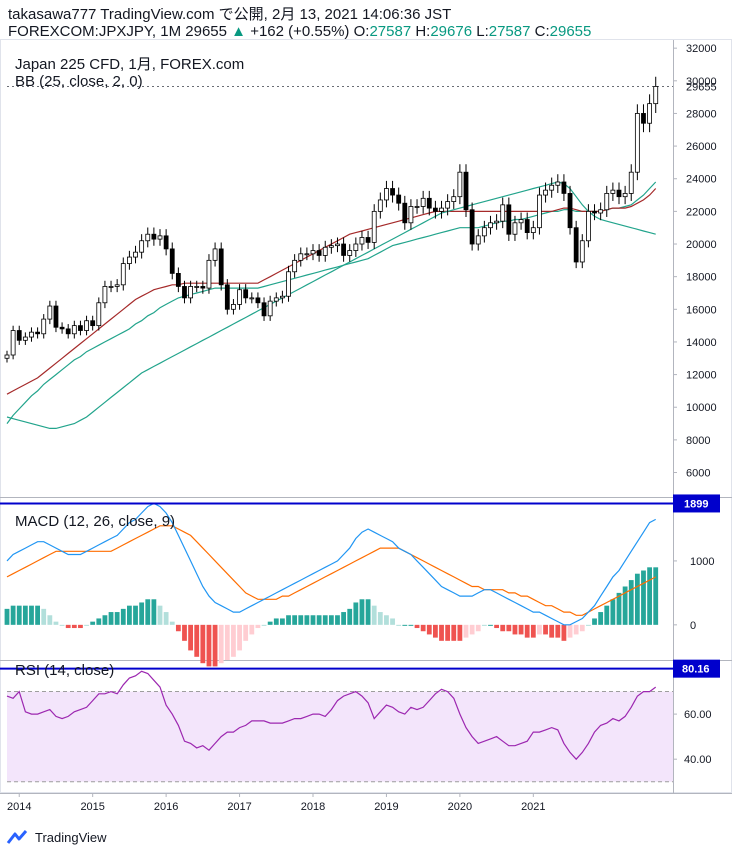  Describe the element at coordinates (239, 807) in the screenshot. I see `x-tick-label: 2017` at that location.